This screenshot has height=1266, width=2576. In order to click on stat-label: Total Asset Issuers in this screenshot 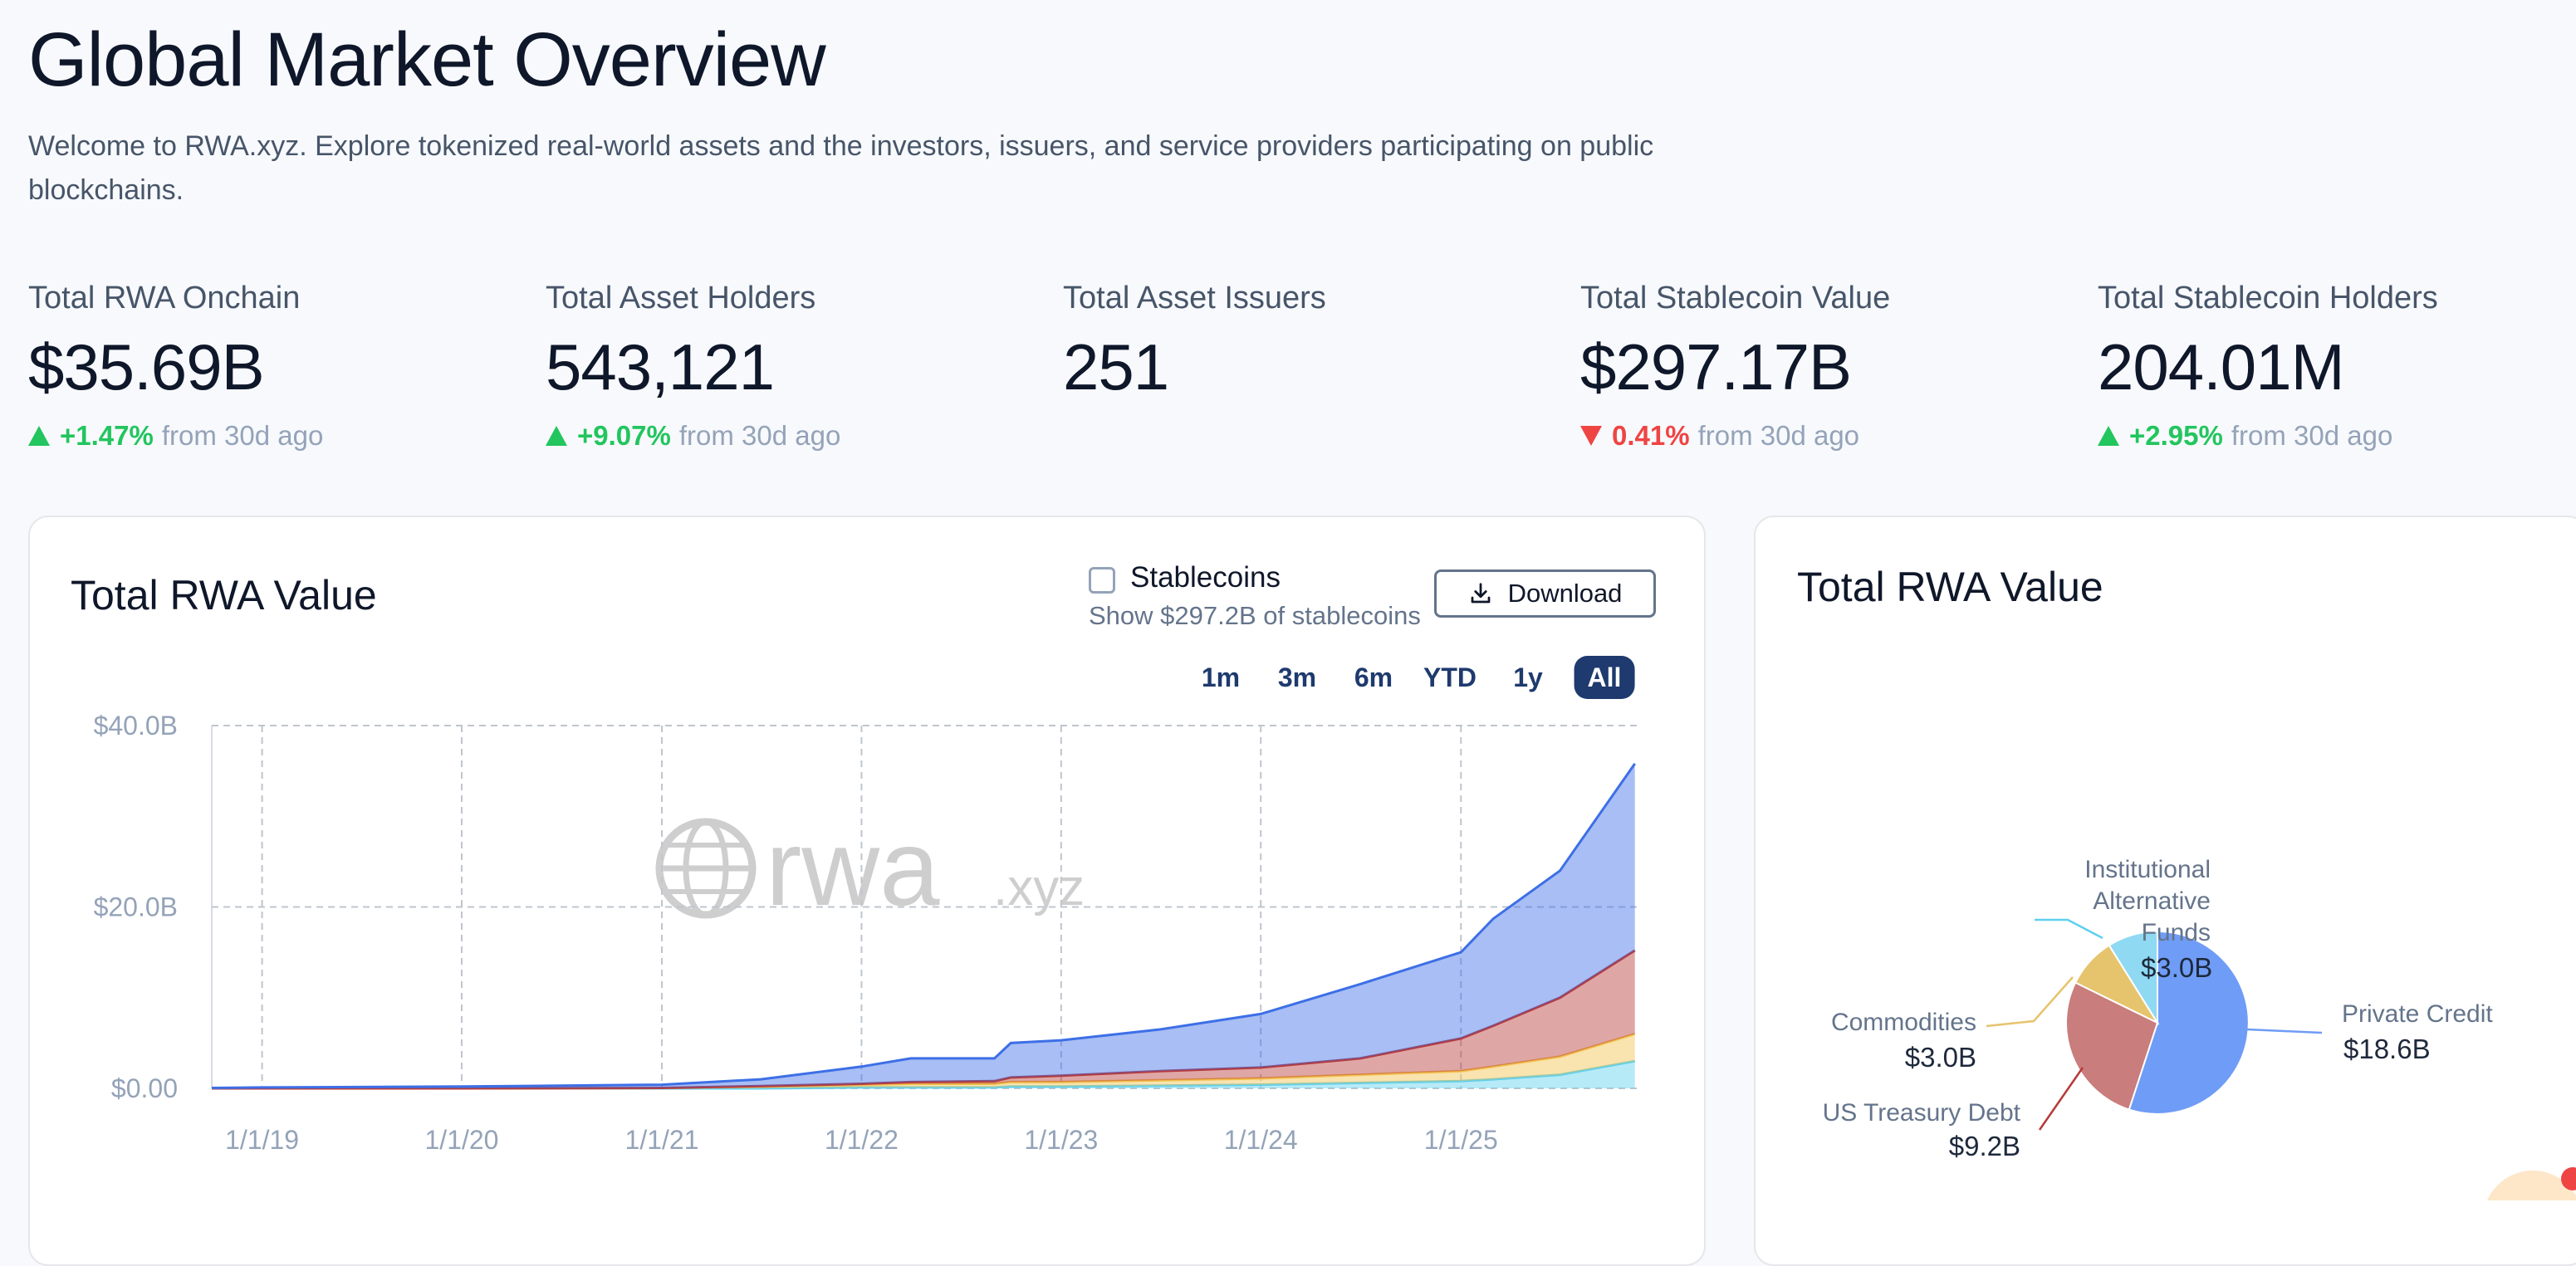, I will do `click(1194, 298)`.